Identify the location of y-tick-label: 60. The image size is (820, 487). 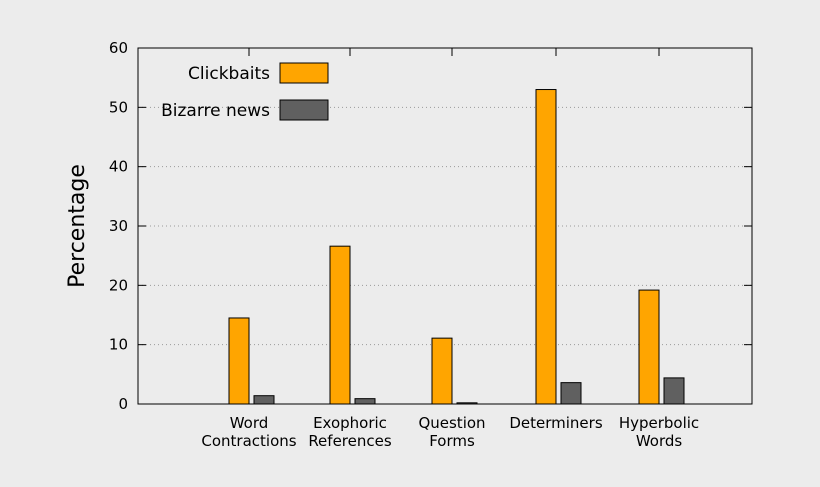
(118, 48).